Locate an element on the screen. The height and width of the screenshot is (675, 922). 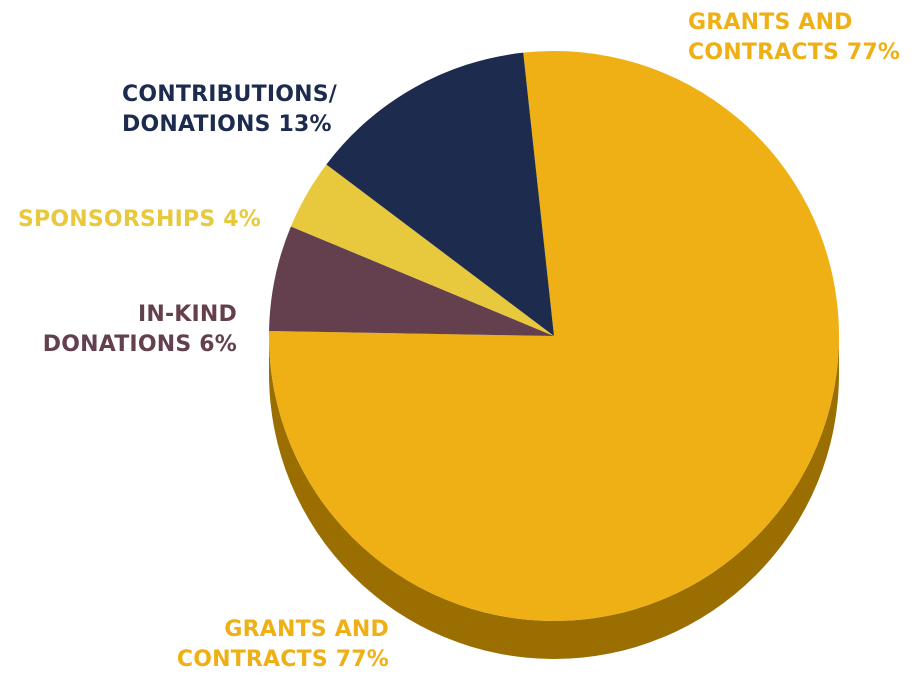
label-sponsorships-line1: SPONSORSHIPS 4% is located at coordinates (139, 219).